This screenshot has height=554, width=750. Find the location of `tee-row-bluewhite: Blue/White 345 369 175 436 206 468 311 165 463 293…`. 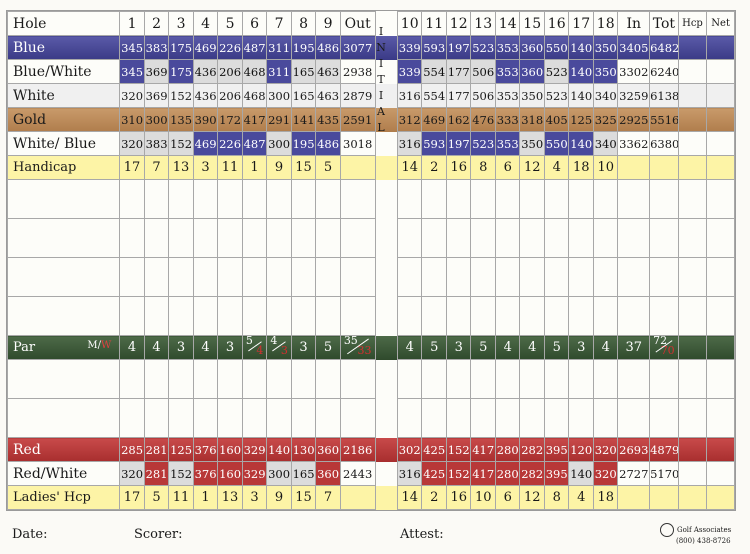

tee-row-bluewhite: Blue/White 345 369 175 436 206 468 311 165 463 293… is located at coordinates (370, 71).